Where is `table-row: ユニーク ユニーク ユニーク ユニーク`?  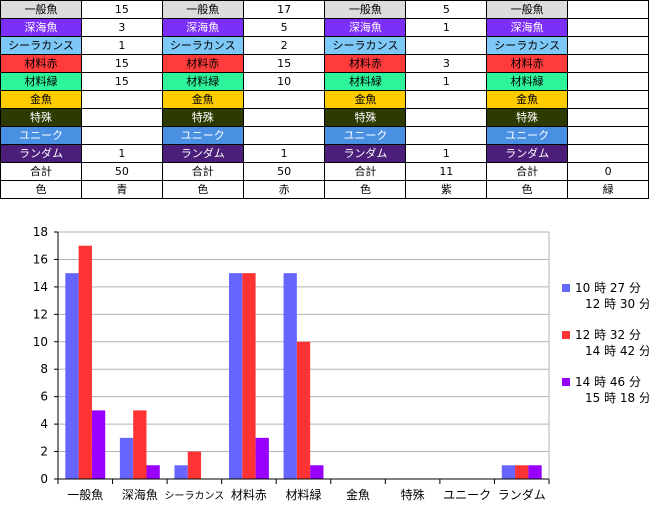 table-row: ユニーク ユニーク ユニーク ユニーク is located at coordinates (324, 135).